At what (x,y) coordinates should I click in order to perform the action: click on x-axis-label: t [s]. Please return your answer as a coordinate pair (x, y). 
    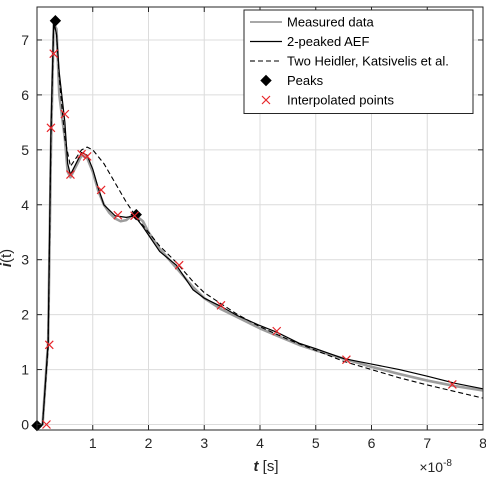
    Looking at the image, I should click on (265, 466).